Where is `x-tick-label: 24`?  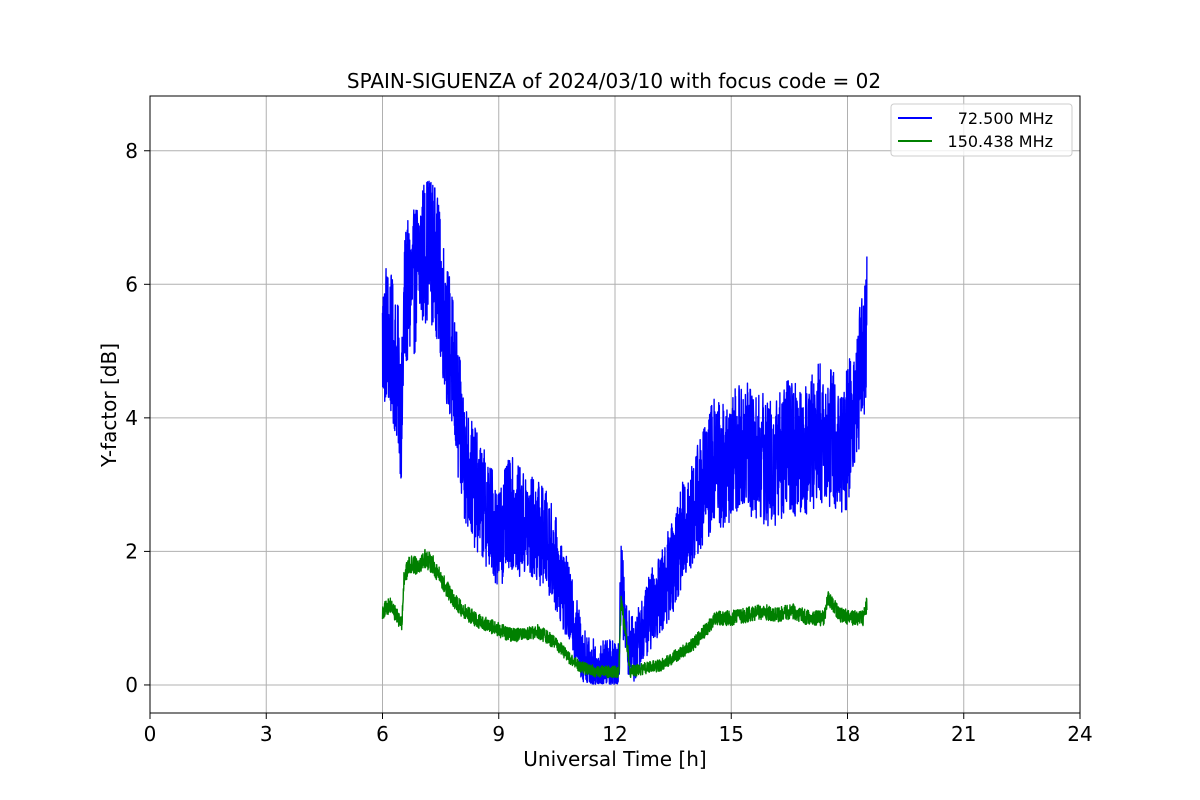
x-tick-label: 24 is located at coordinates (1079, 734).